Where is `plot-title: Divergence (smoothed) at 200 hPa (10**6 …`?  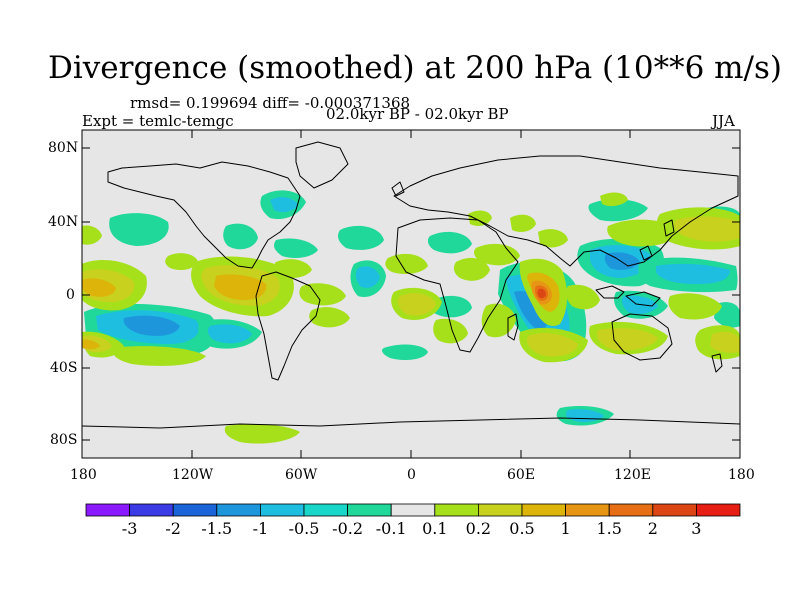 plot-title: Divergence (smoothed) at 200 hPa (10**6 … is located at coordinates (415, 68).